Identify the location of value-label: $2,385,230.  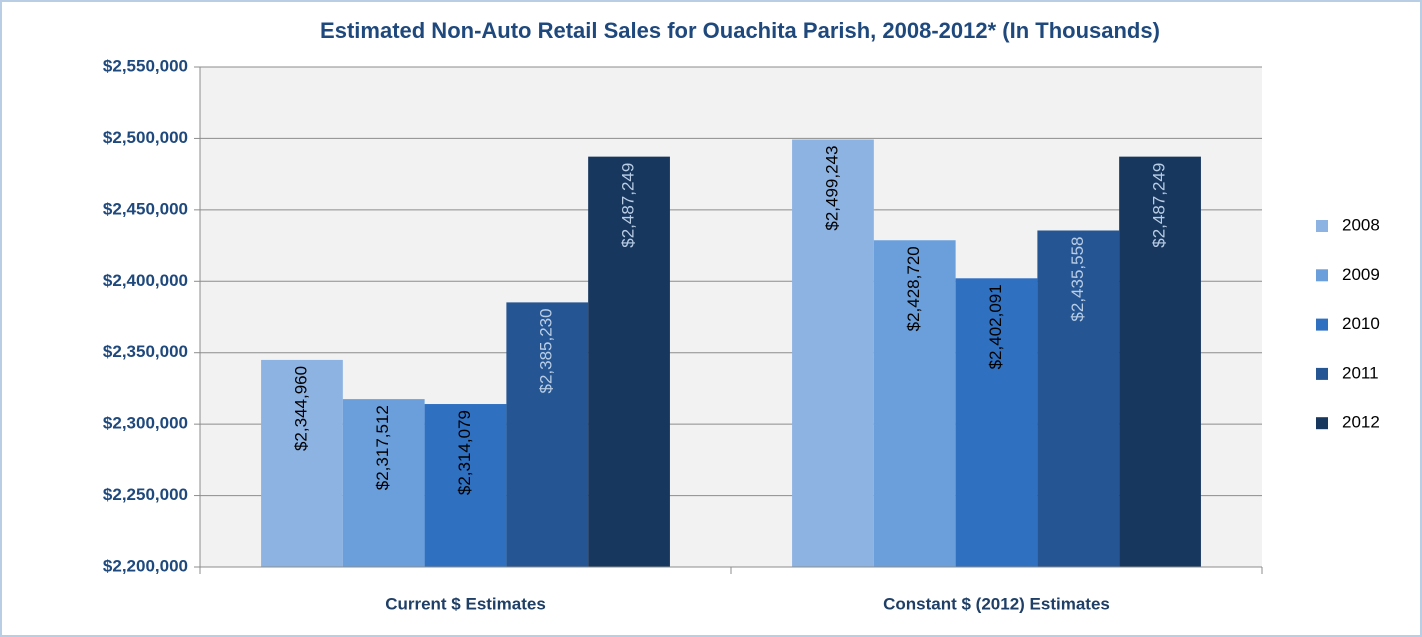
(546, 350).